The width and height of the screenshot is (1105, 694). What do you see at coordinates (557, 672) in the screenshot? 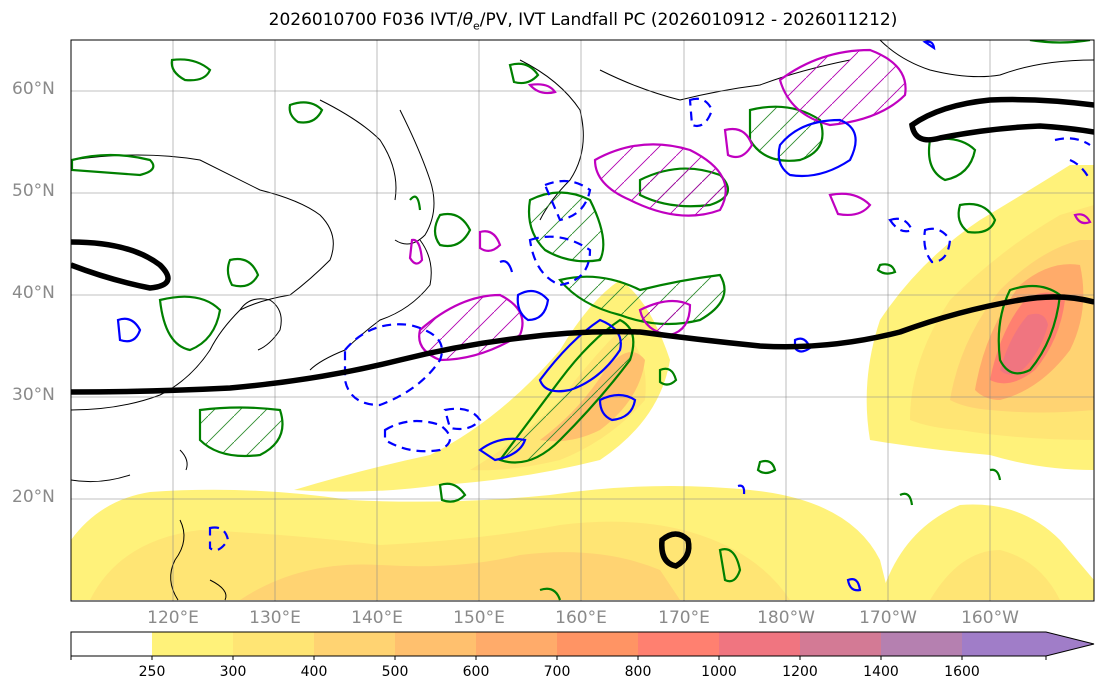
I see `colorbar-label-700: 700` at bounding box center [557, 672].